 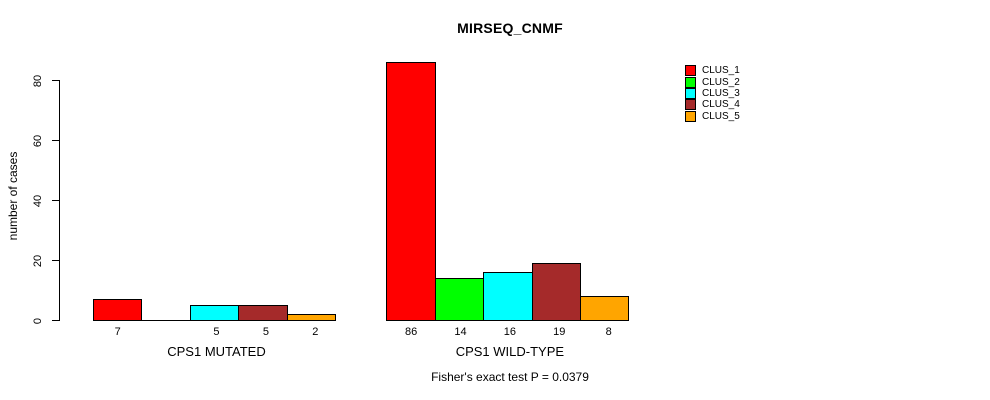 I want to click on bar-value-label: 7, so click(x=117, y=332).